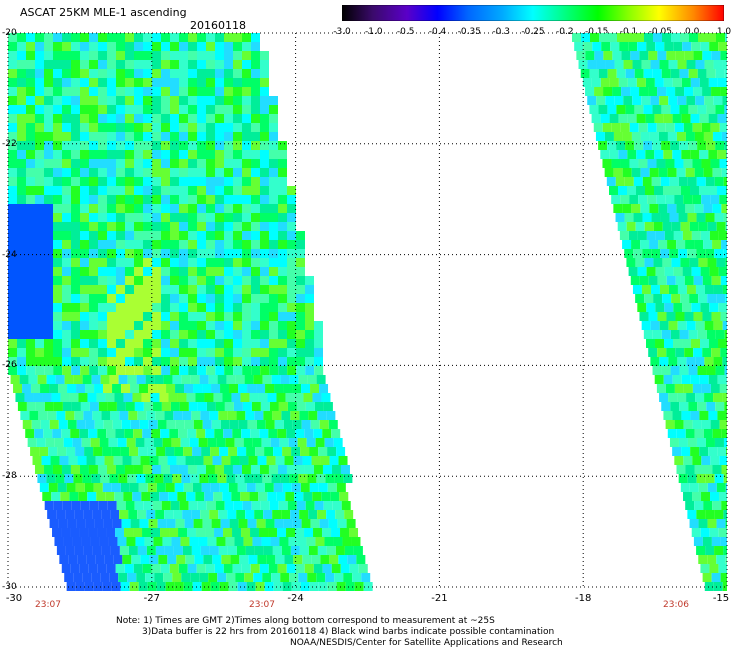 The height and width of the screenshot is (650, 740). What do you see at coordinates (437, 32) in the screenshot?
I see `colorbar-tick-label: -0.4` at bounding box center [437, 32].